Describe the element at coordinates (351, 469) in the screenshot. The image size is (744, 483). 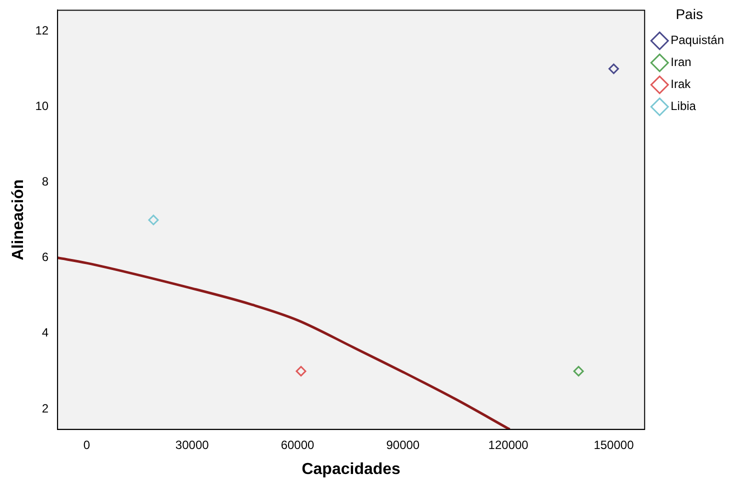
I see `x-axis-title: Capacidades` at that location.